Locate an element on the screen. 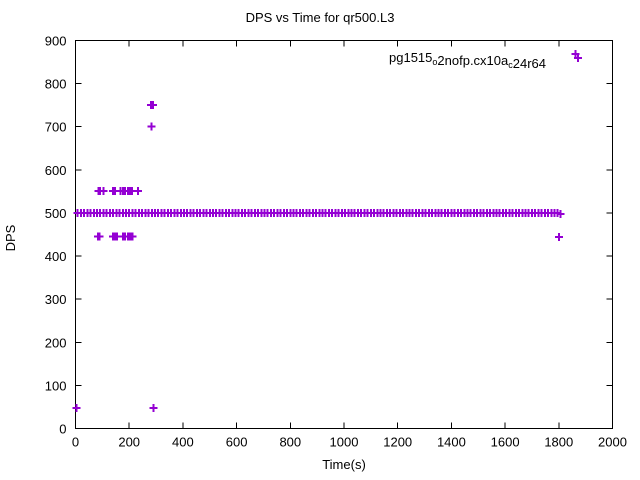 The width and height of the screenshot is (640, 480). x-tick-label: 400 is located at coordinates (183, 442).